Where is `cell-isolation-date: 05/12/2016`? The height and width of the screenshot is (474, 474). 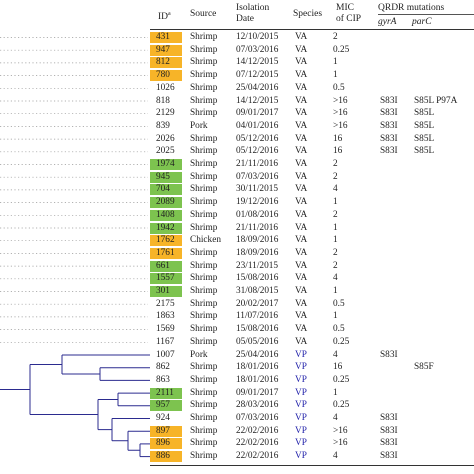
cell-isolation-date: 05/12/2016 is located at coordinates (257, 138).